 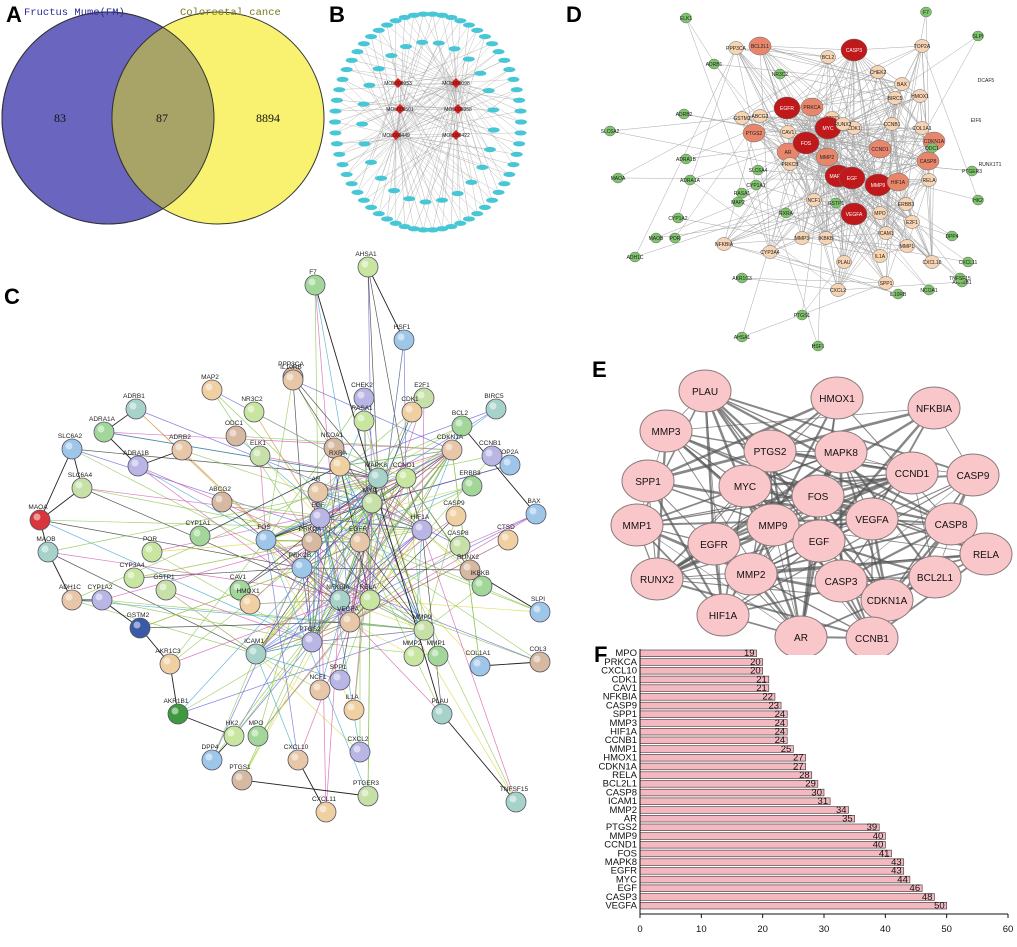 What do you see at coordinates (362, 418) in the screenshot?
I see `string-node-rasa1: RASA1` at bounding box center [362, 418].